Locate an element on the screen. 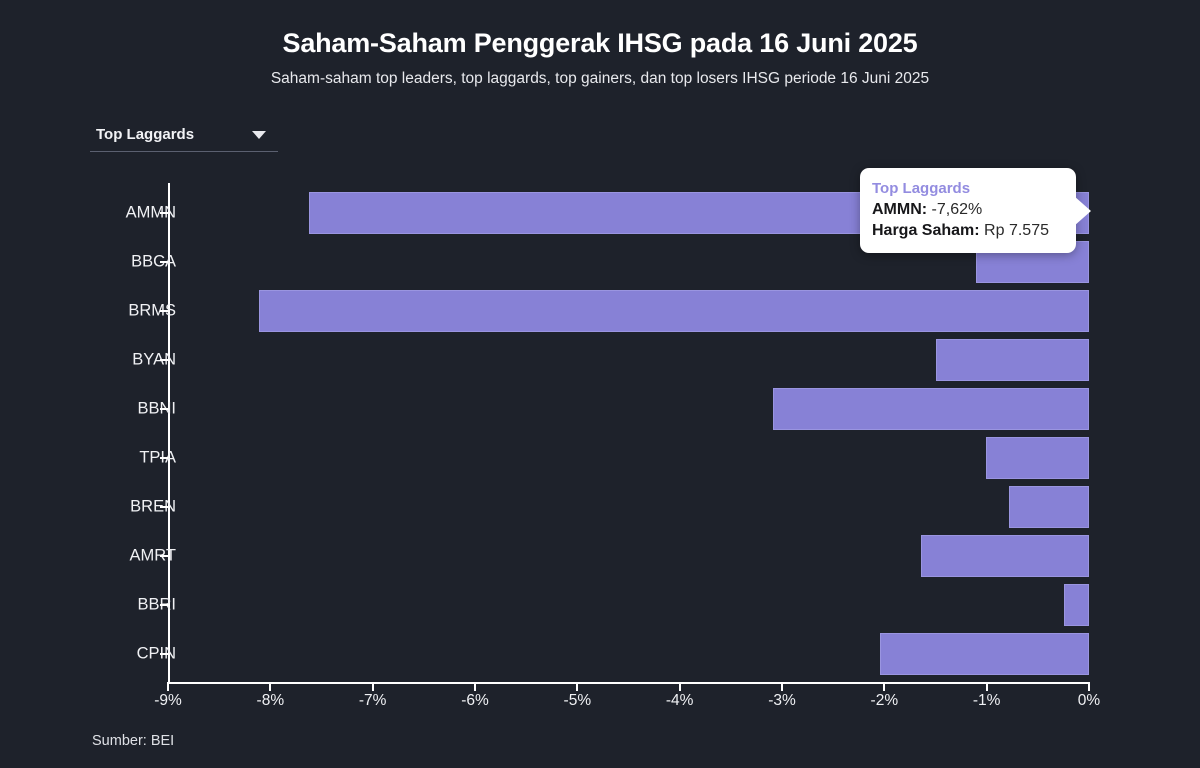  x-axis-tick-label: -5% is located at coordinates (577, 700).